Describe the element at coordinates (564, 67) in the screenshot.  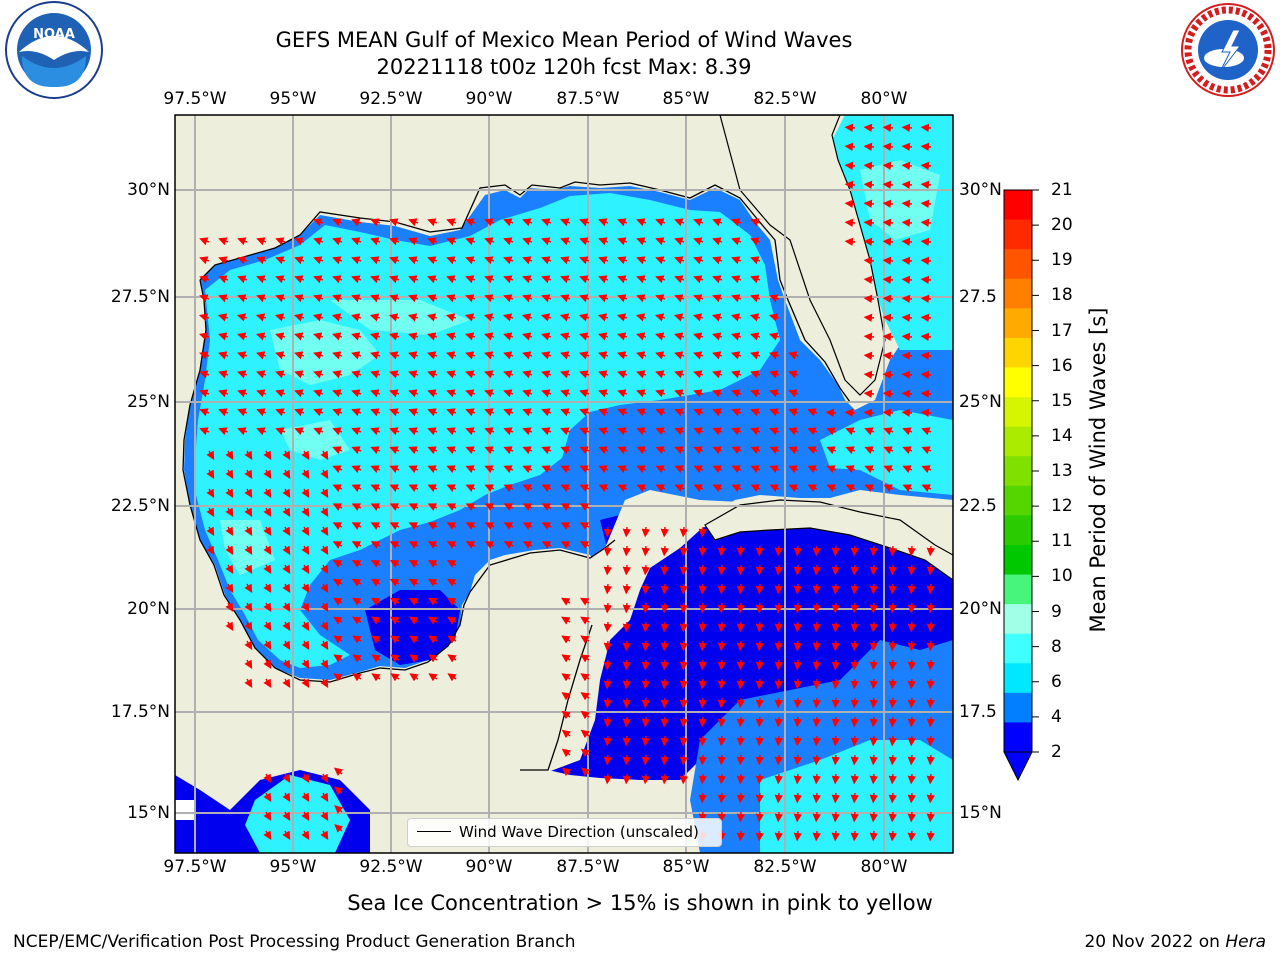
I see `map-title-line2: 20221118 t00z 120h fcst Max: 8.39` at that location.